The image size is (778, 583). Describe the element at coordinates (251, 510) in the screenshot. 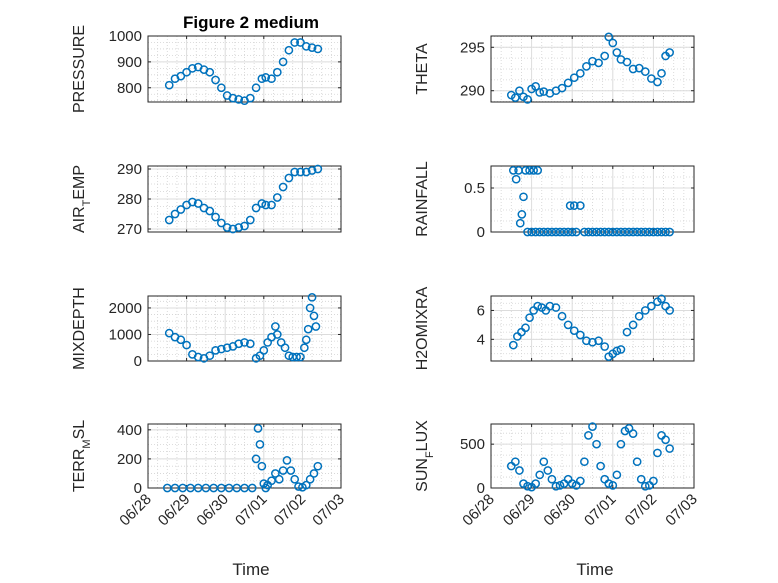

I see `x-tick-label: 07/01` at that location.